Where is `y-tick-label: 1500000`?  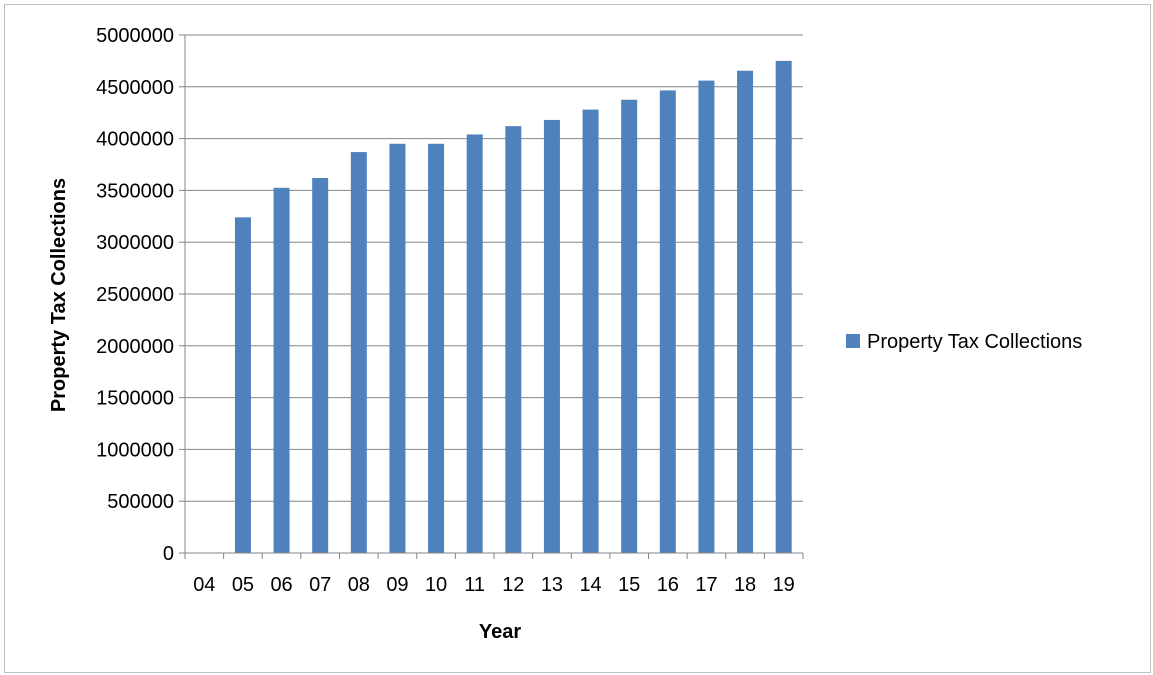
y-tick-label: 1500000 is located at coordinates (135, 399).